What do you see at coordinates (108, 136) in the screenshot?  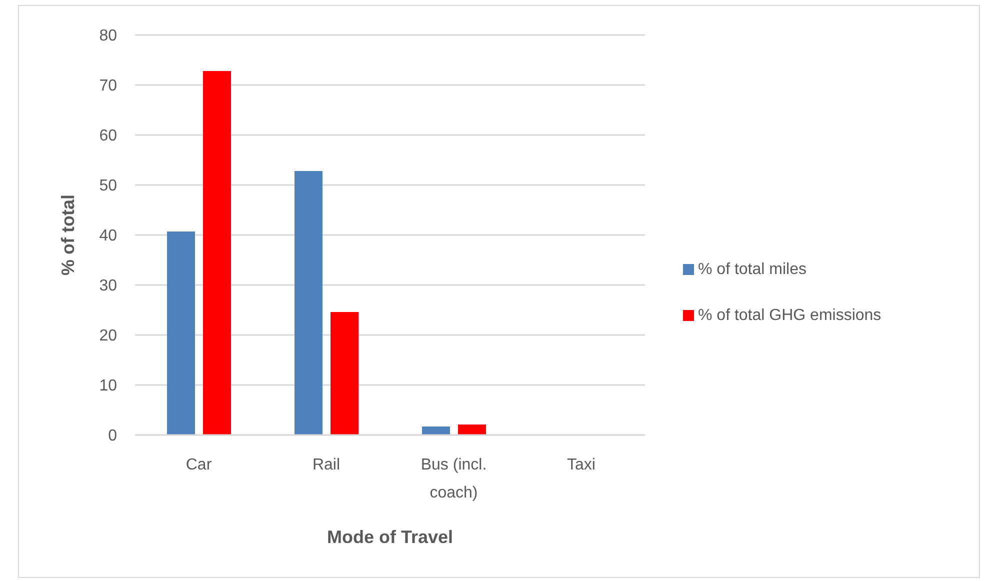 I see `y-tick-label: 60` at bounding box center [108, 136].